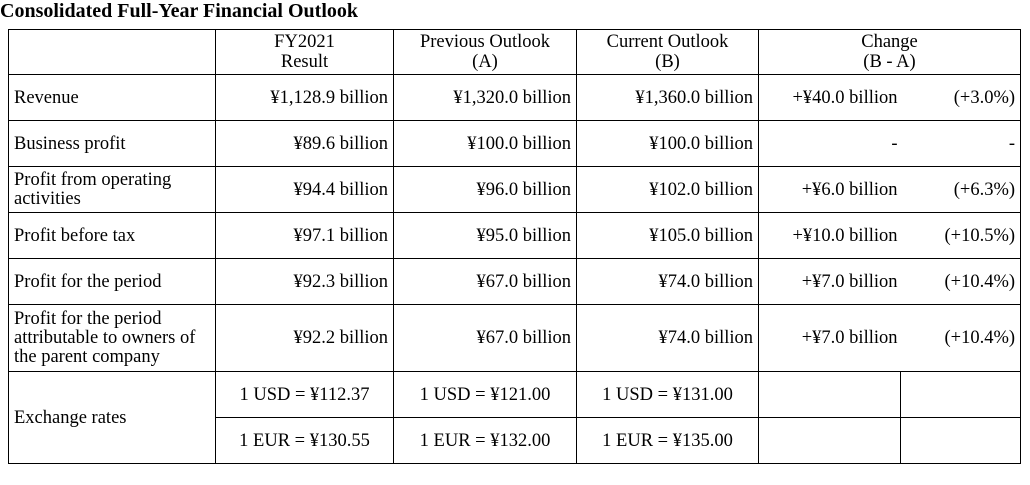 Image resolution: width=1030 pixels, height=485 pixels. What do you see at coordinates (112, 143) in the screenshot?
I see `row-label: Business profit` at bounding box center [112, 143].